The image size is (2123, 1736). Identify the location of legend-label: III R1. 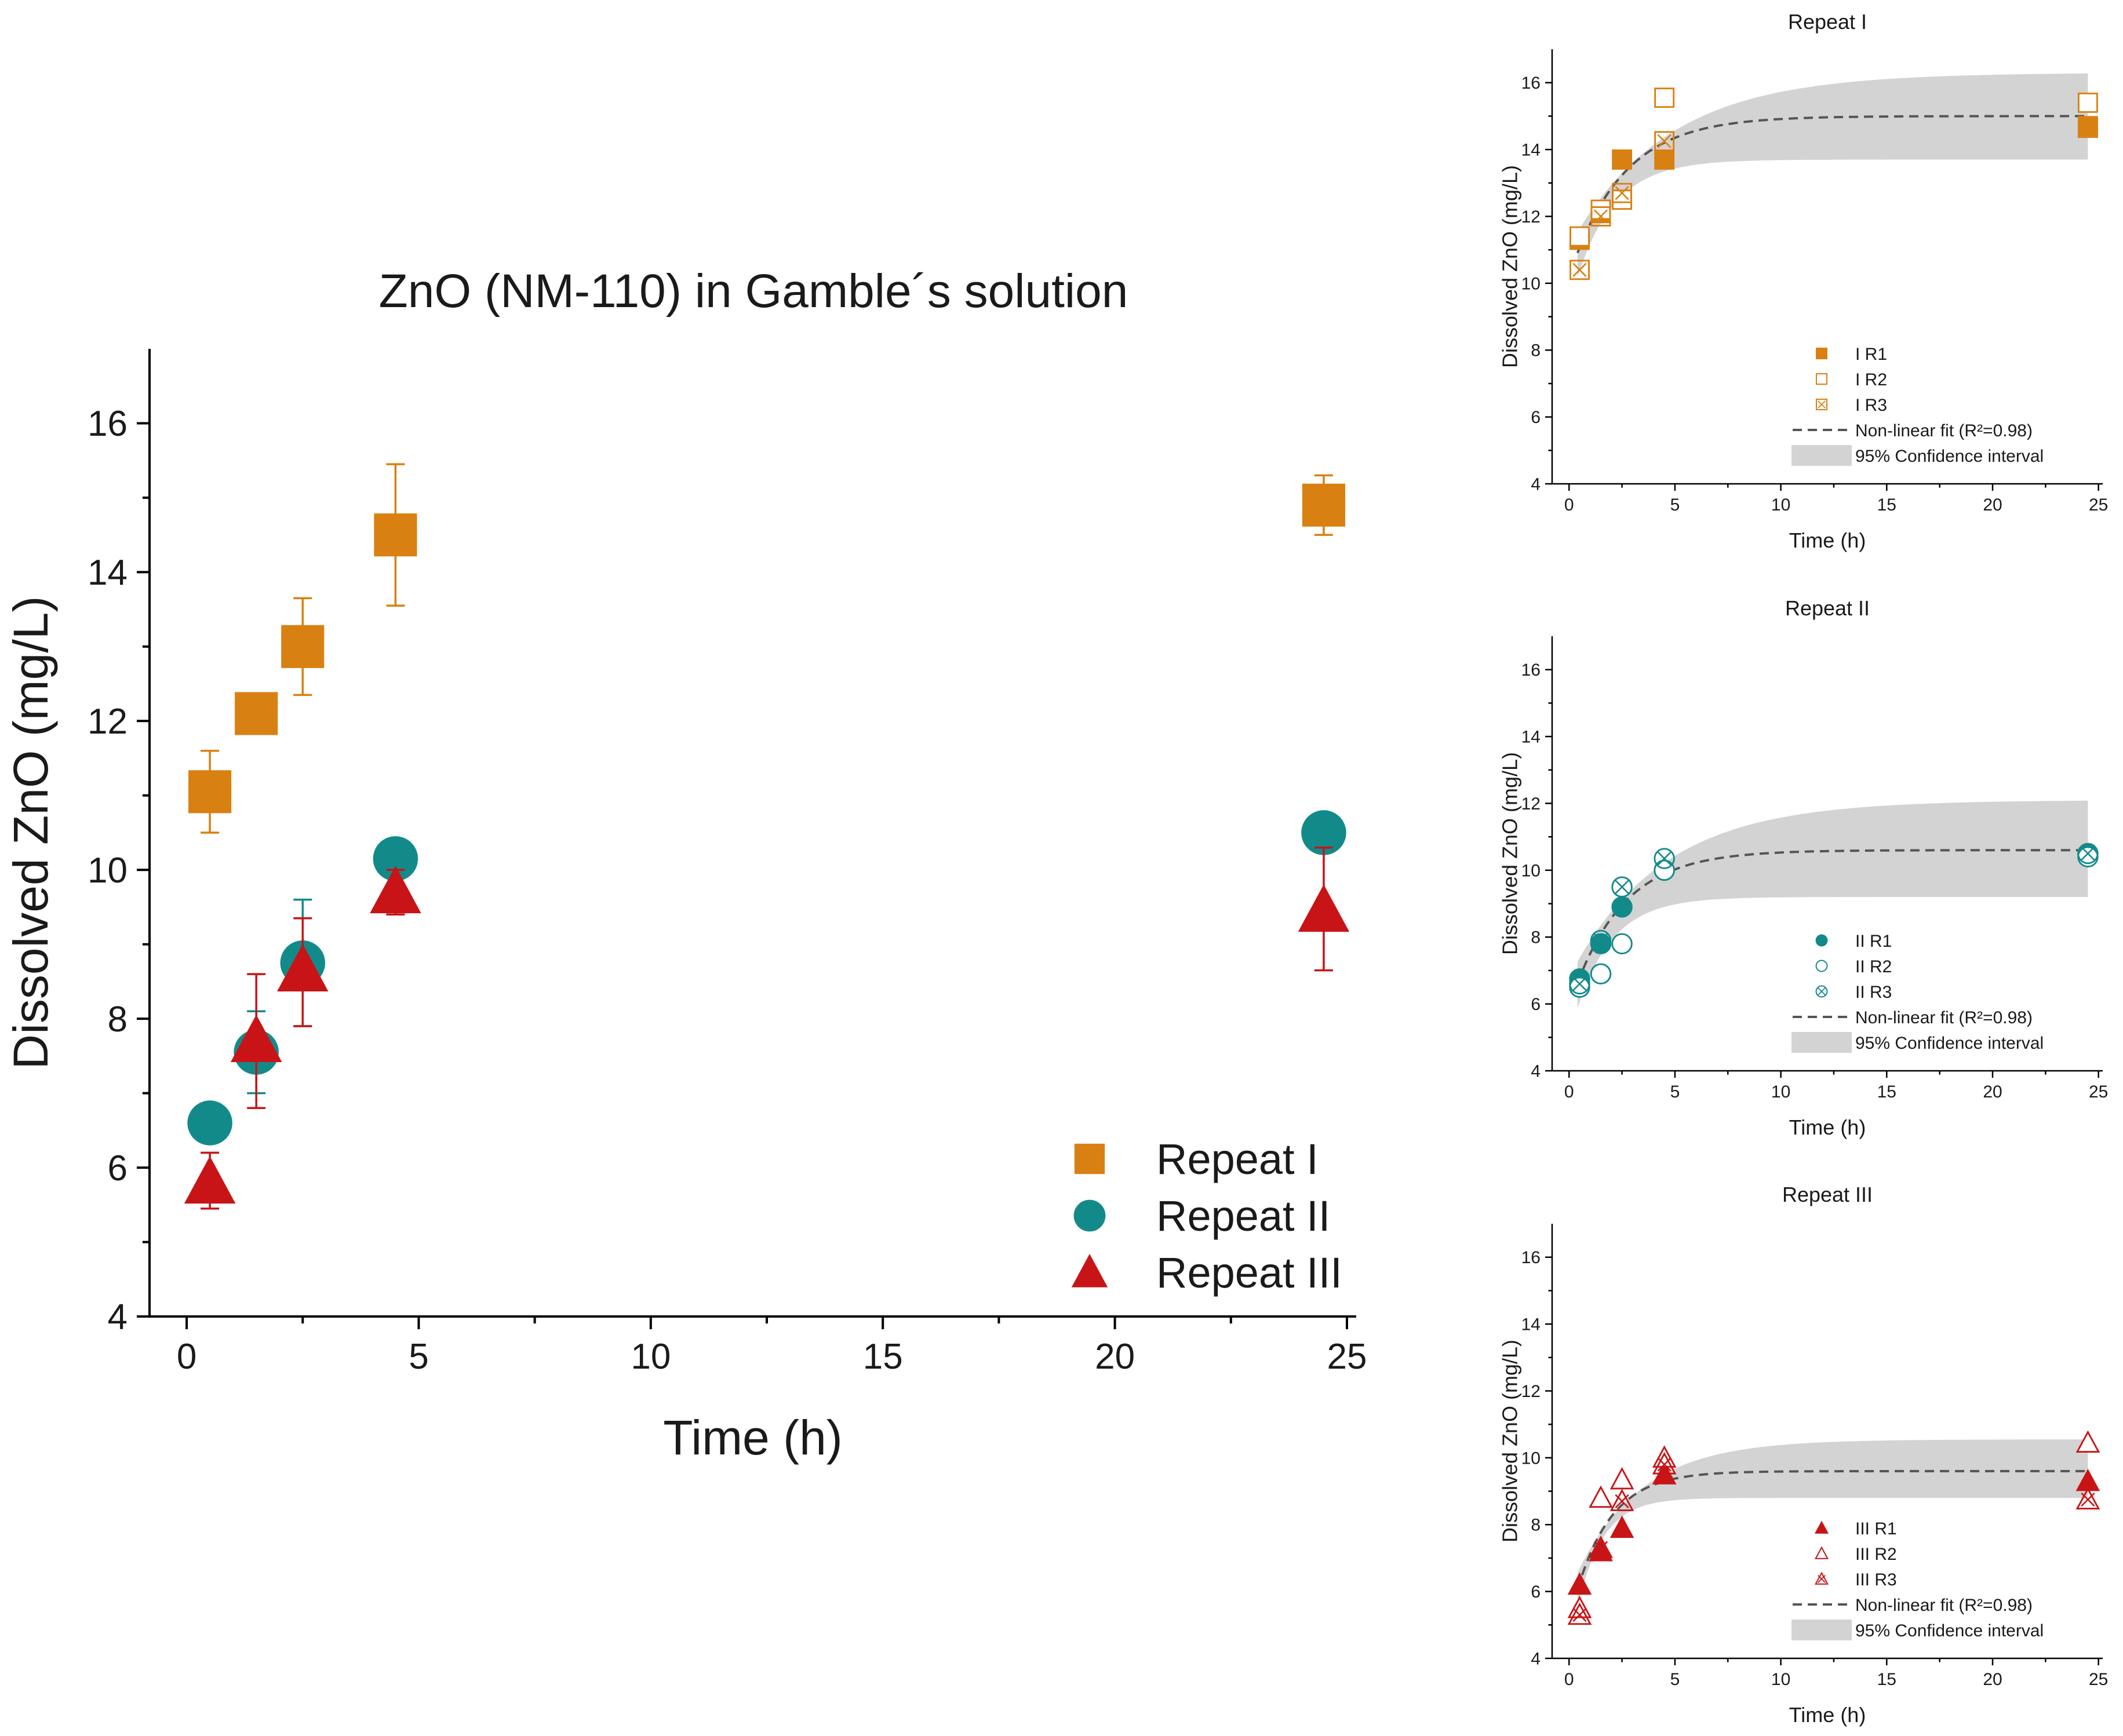
(1876, 1528).